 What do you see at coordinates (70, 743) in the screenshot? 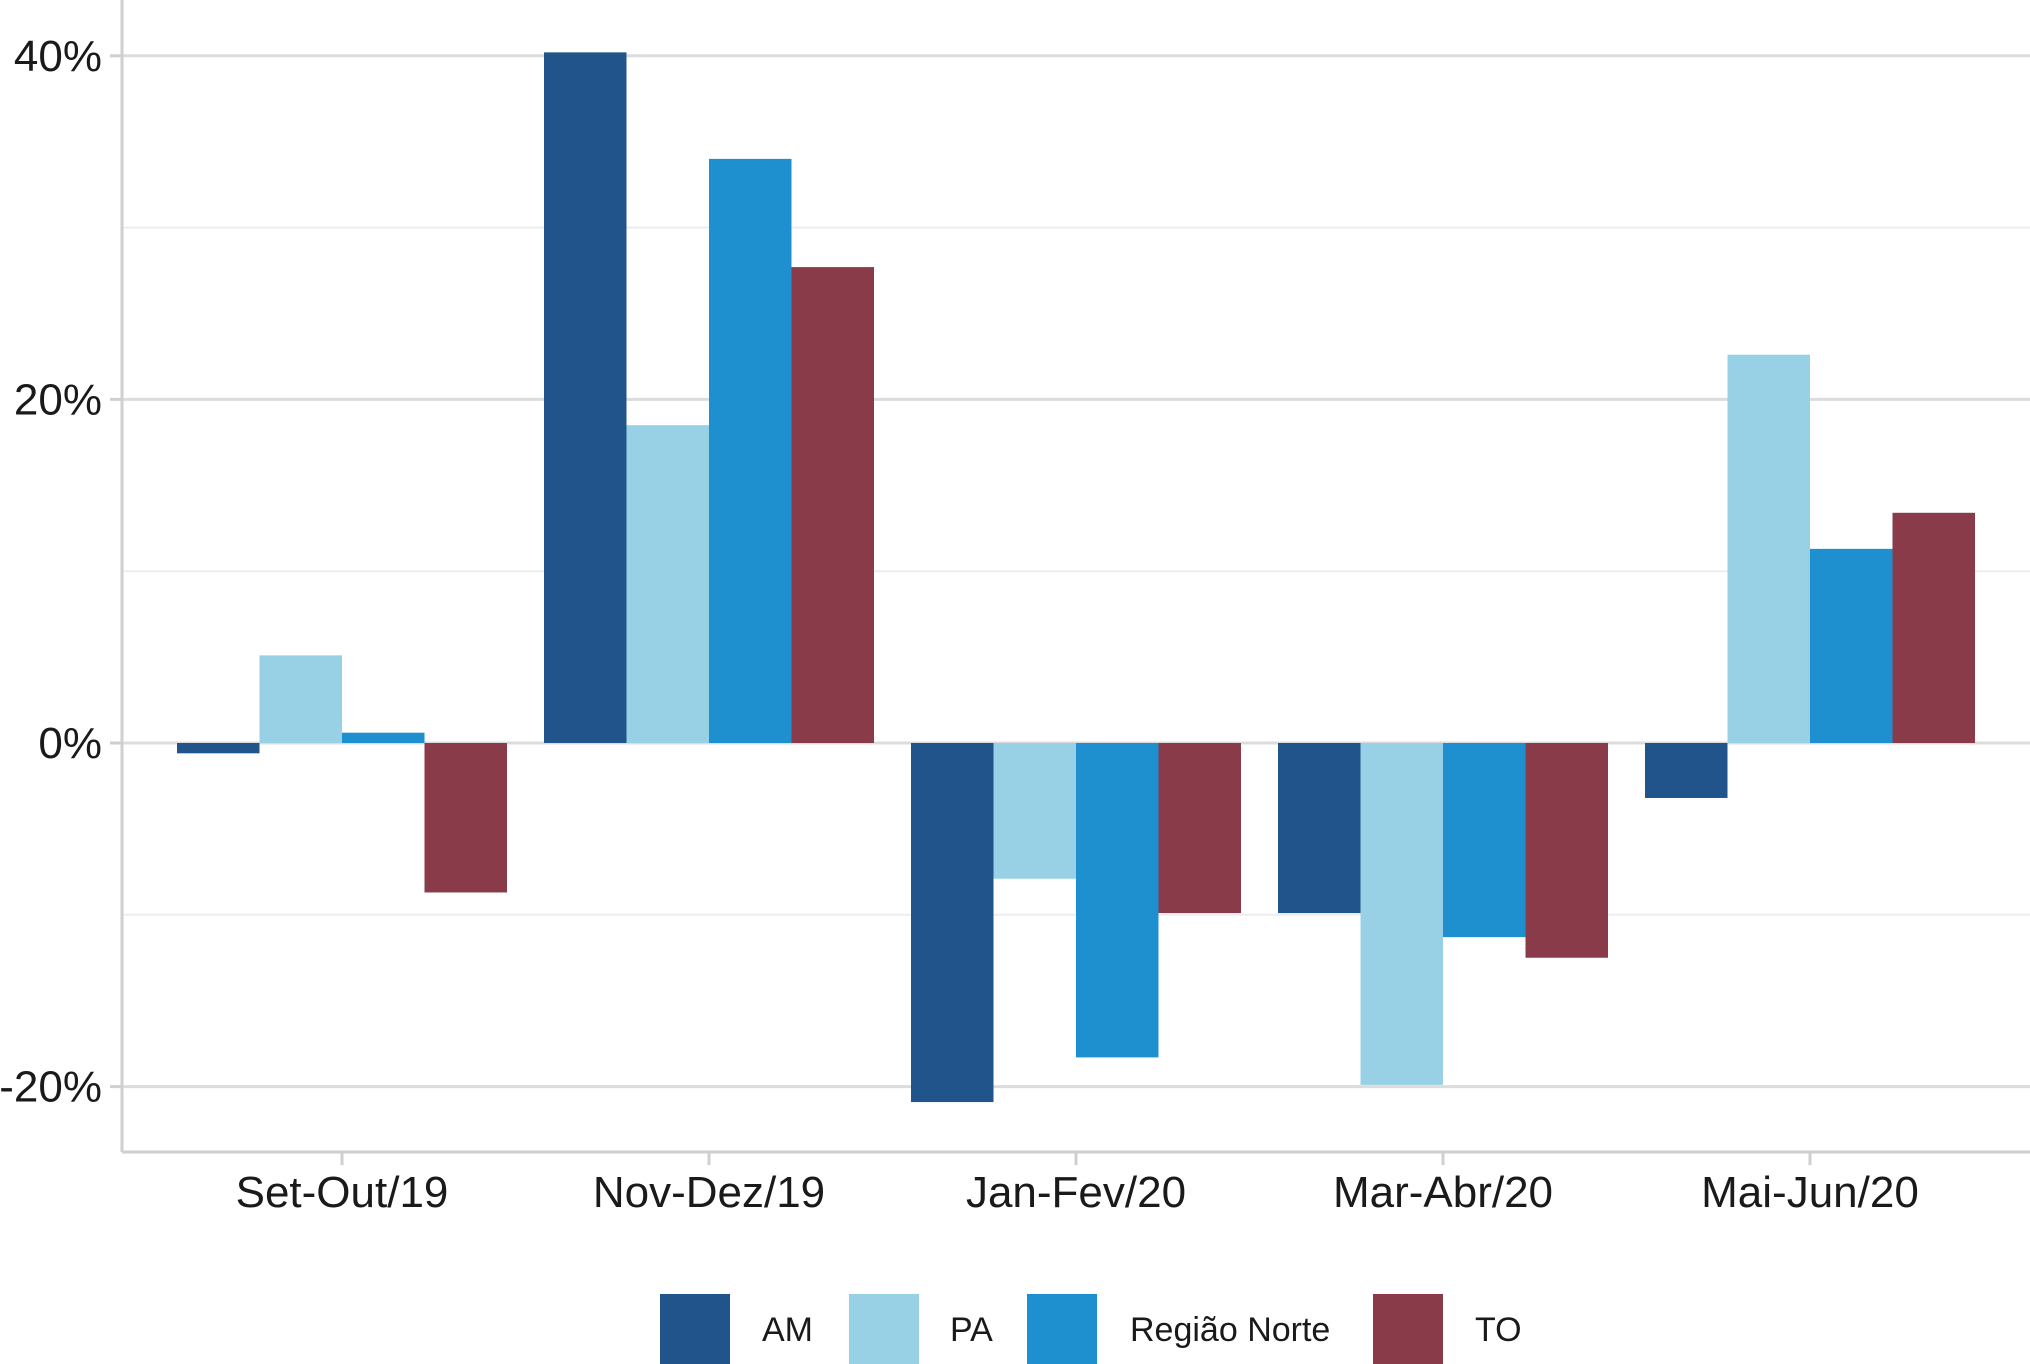
I see `y-tick-label: 0%` at bounding box center [70, 743].